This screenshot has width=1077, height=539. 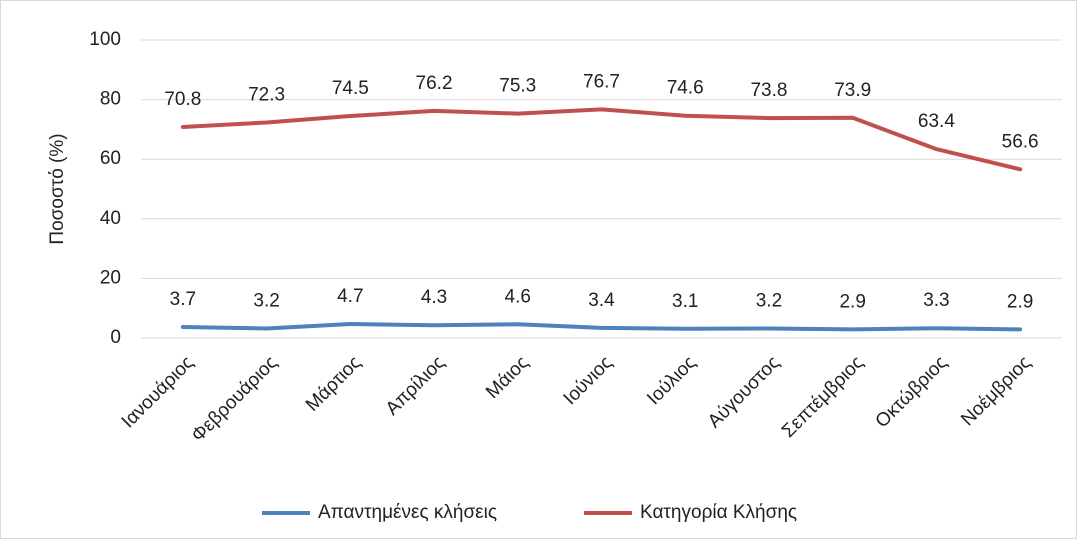 What do you see at coordinates (105, 39) in the screenshot?
I see `y-tick-label: 100` at bounding box center [105, 39].